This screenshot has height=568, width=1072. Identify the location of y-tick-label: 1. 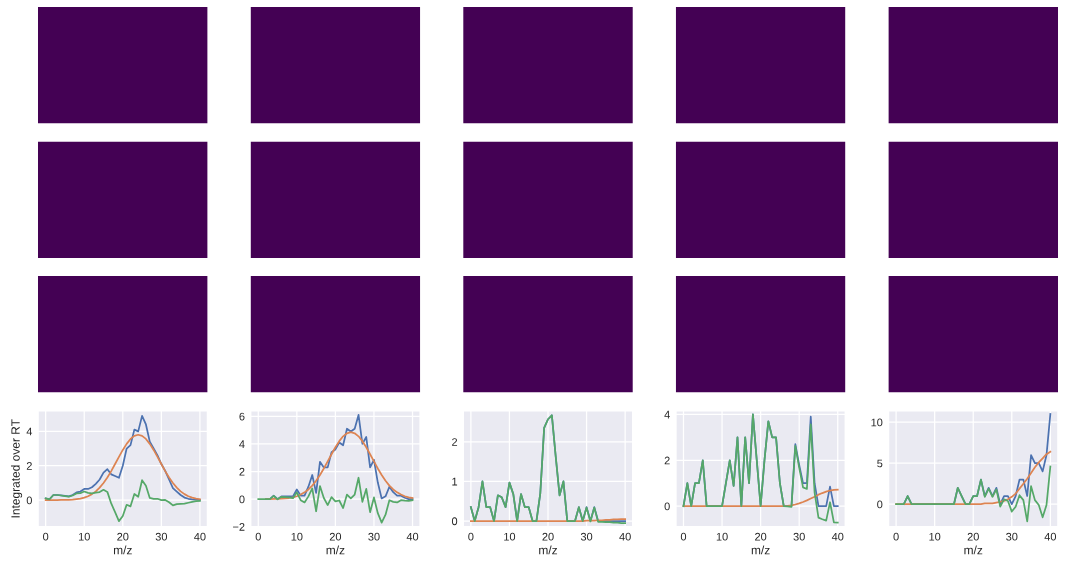
(455, 481).